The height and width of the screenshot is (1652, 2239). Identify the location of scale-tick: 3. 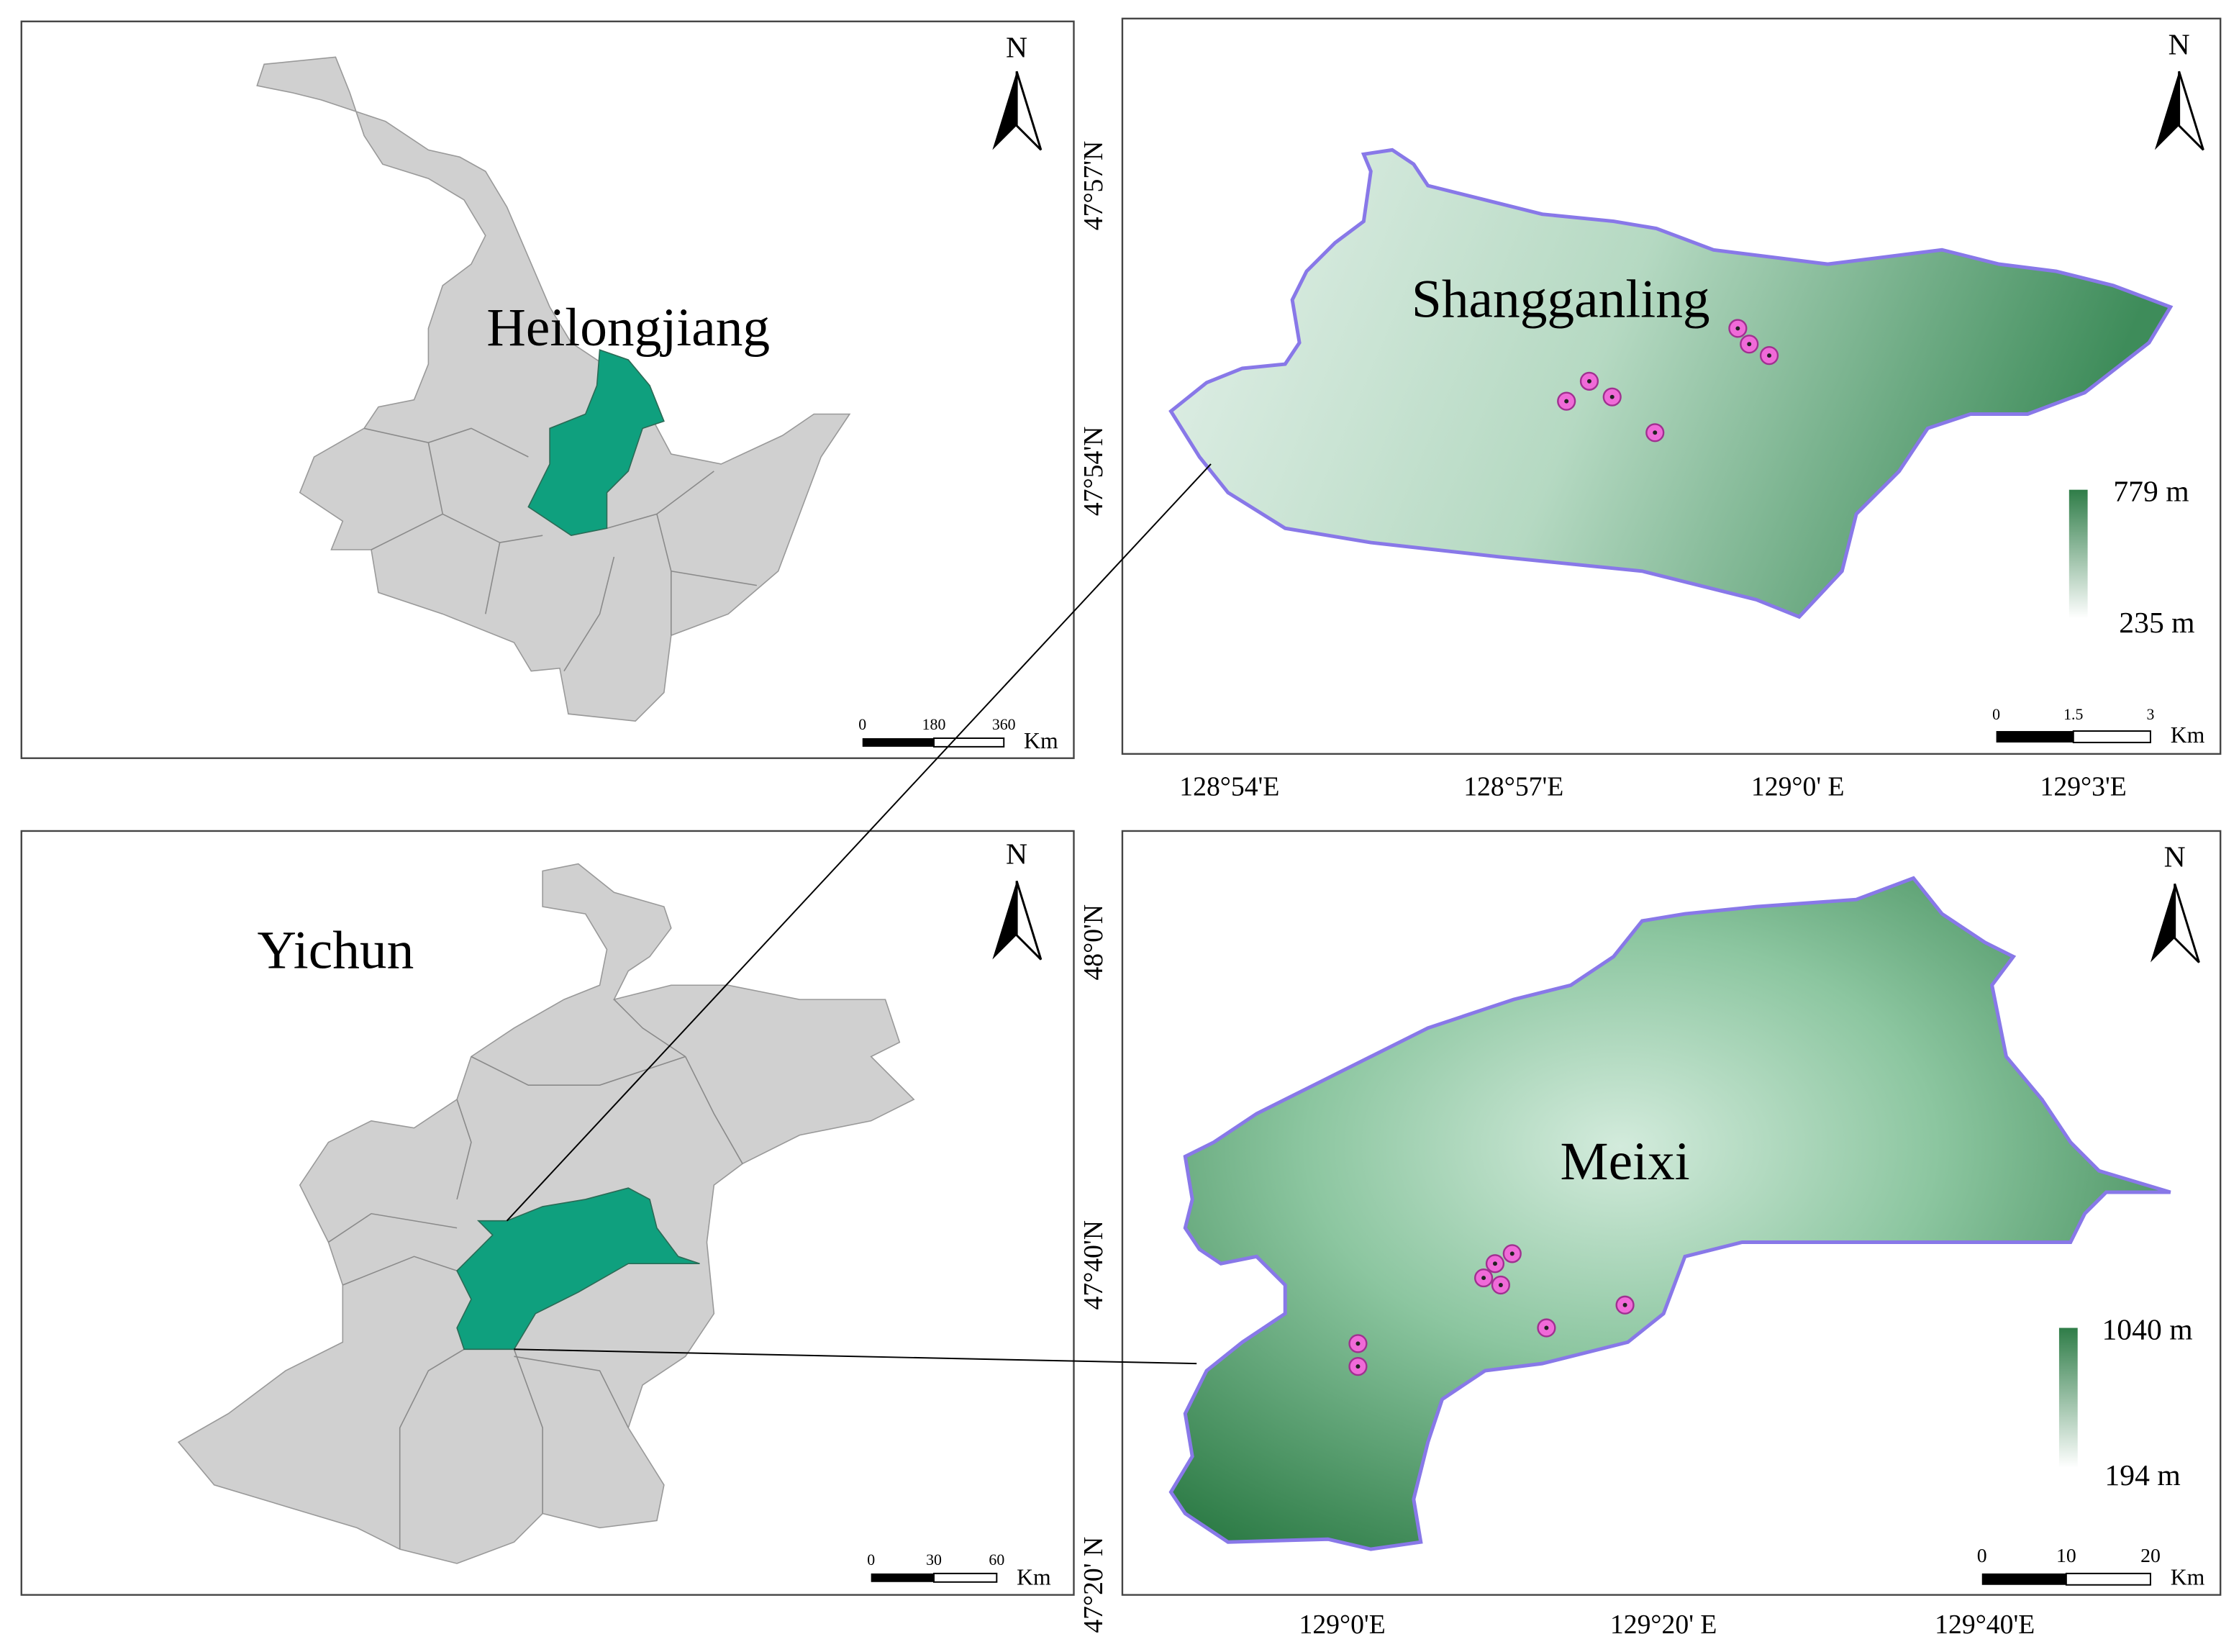
(2150, 714).